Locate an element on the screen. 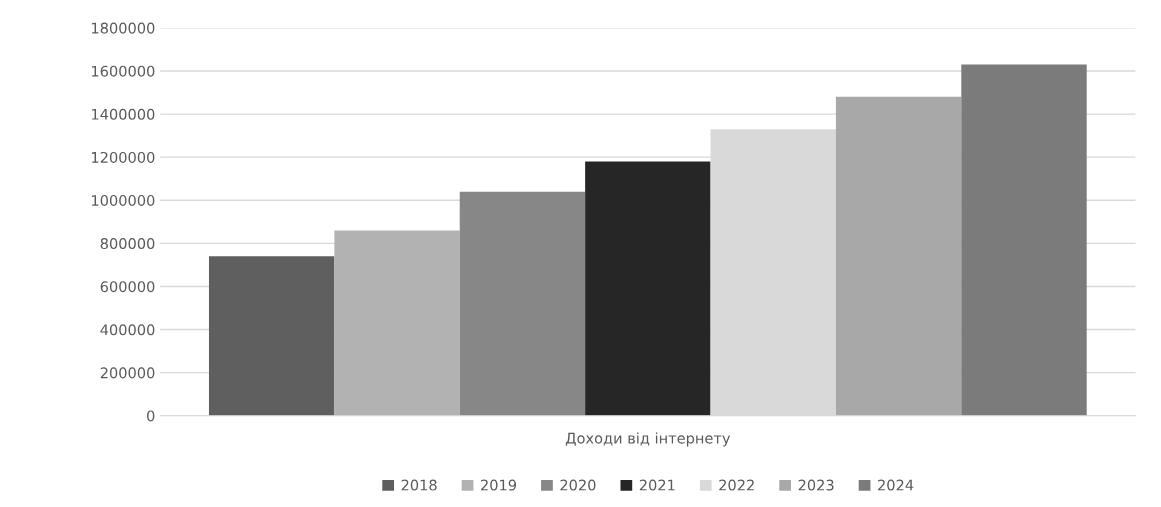  legend-label: 2019 is located at coordinates (499, 485).